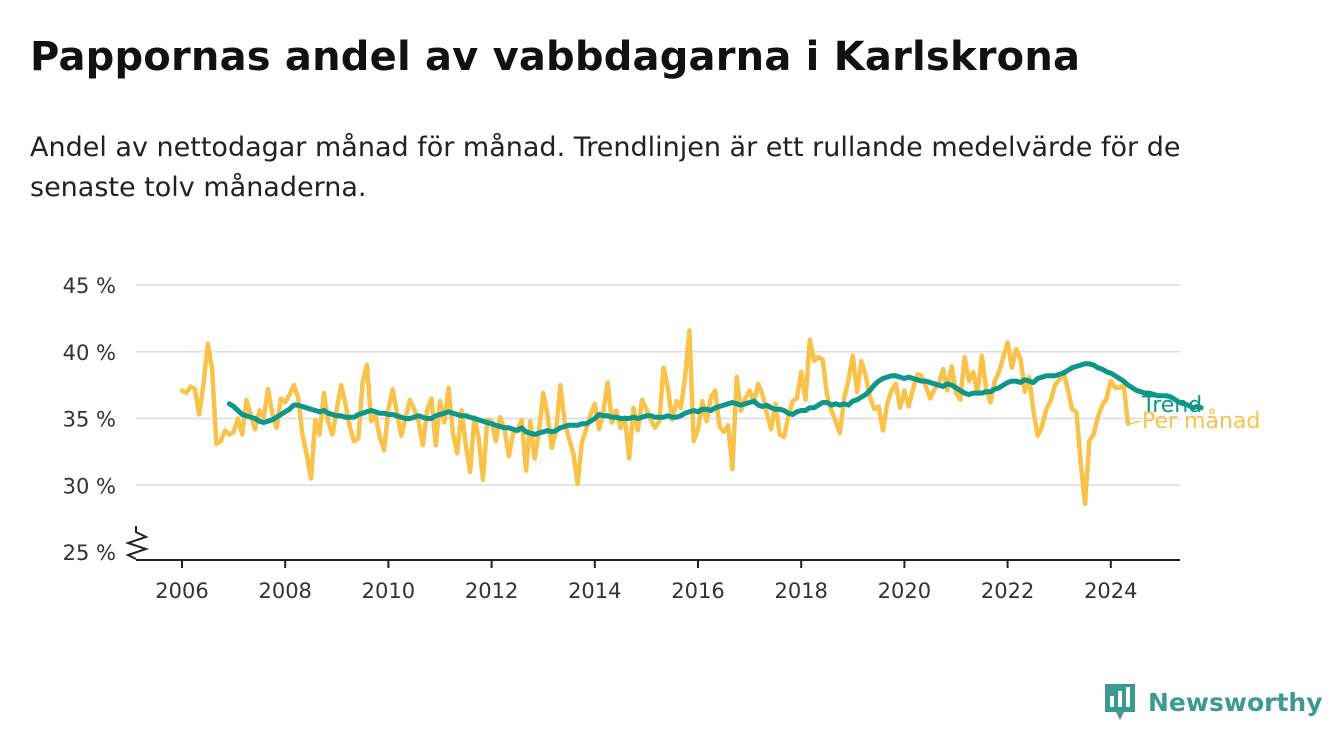 This screenshot has height=753, width=1340. What do you see at coordinates (1201, 421) in the screenshot?
I see `monthly-series-label: Per månad` at bounding box center [1201, 421].